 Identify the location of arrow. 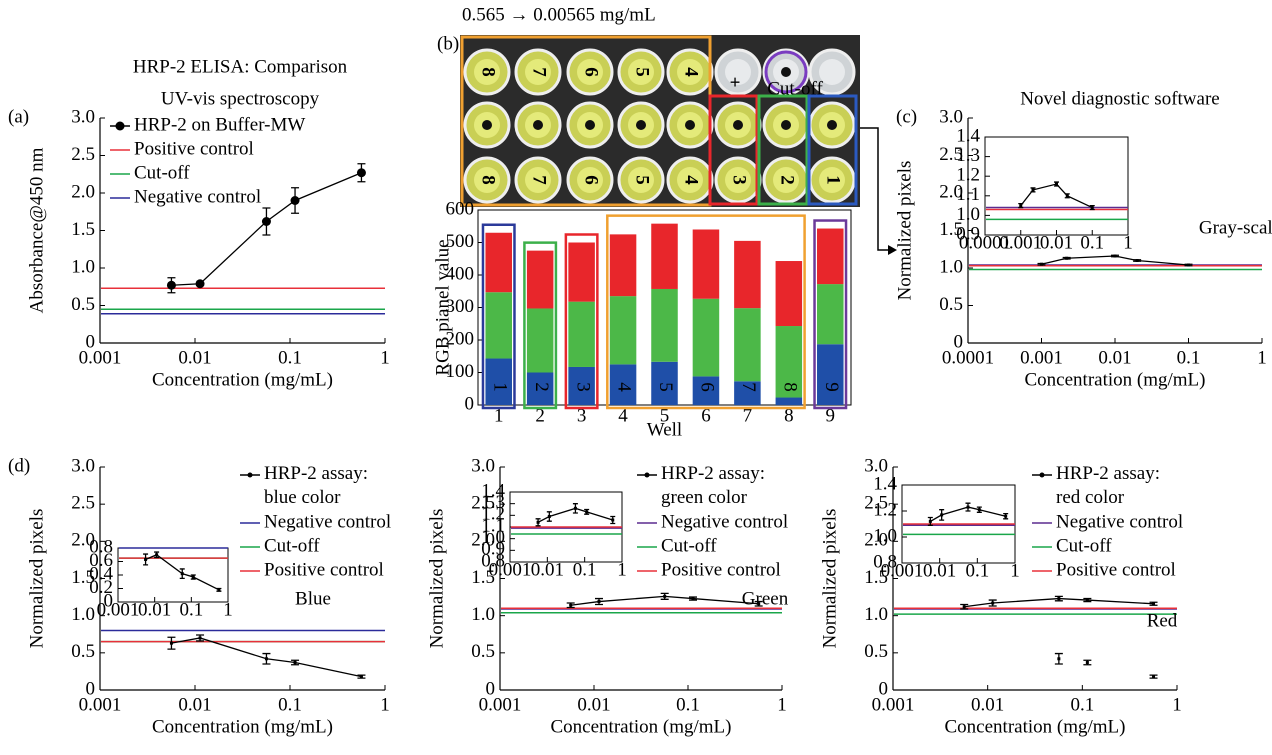
(873, 189).